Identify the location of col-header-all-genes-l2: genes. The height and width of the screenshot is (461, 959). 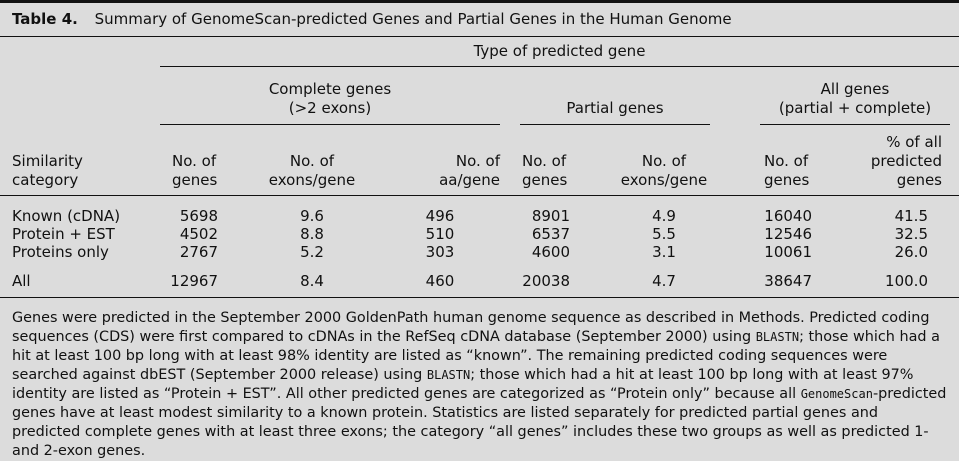
(787, 180).